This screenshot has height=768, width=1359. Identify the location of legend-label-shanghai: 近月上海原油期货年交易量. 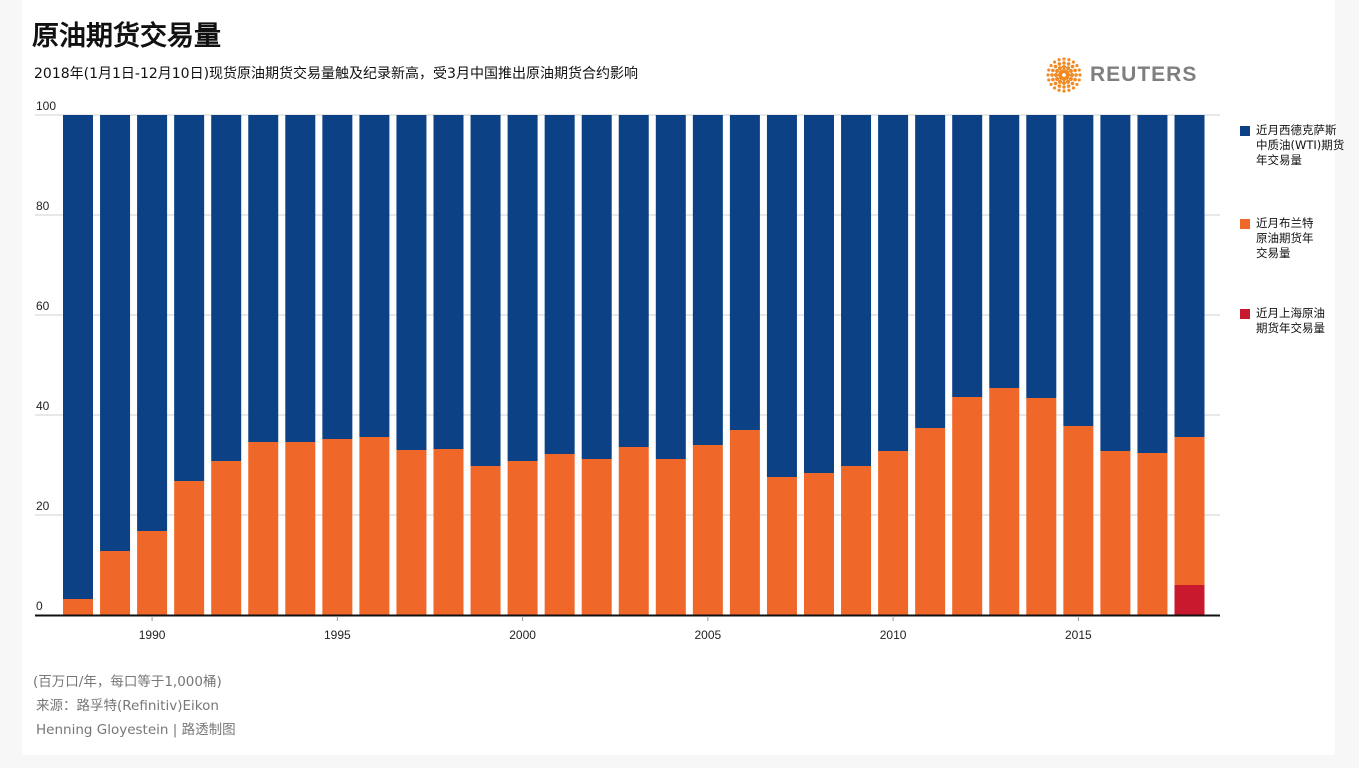
(1290, 320).